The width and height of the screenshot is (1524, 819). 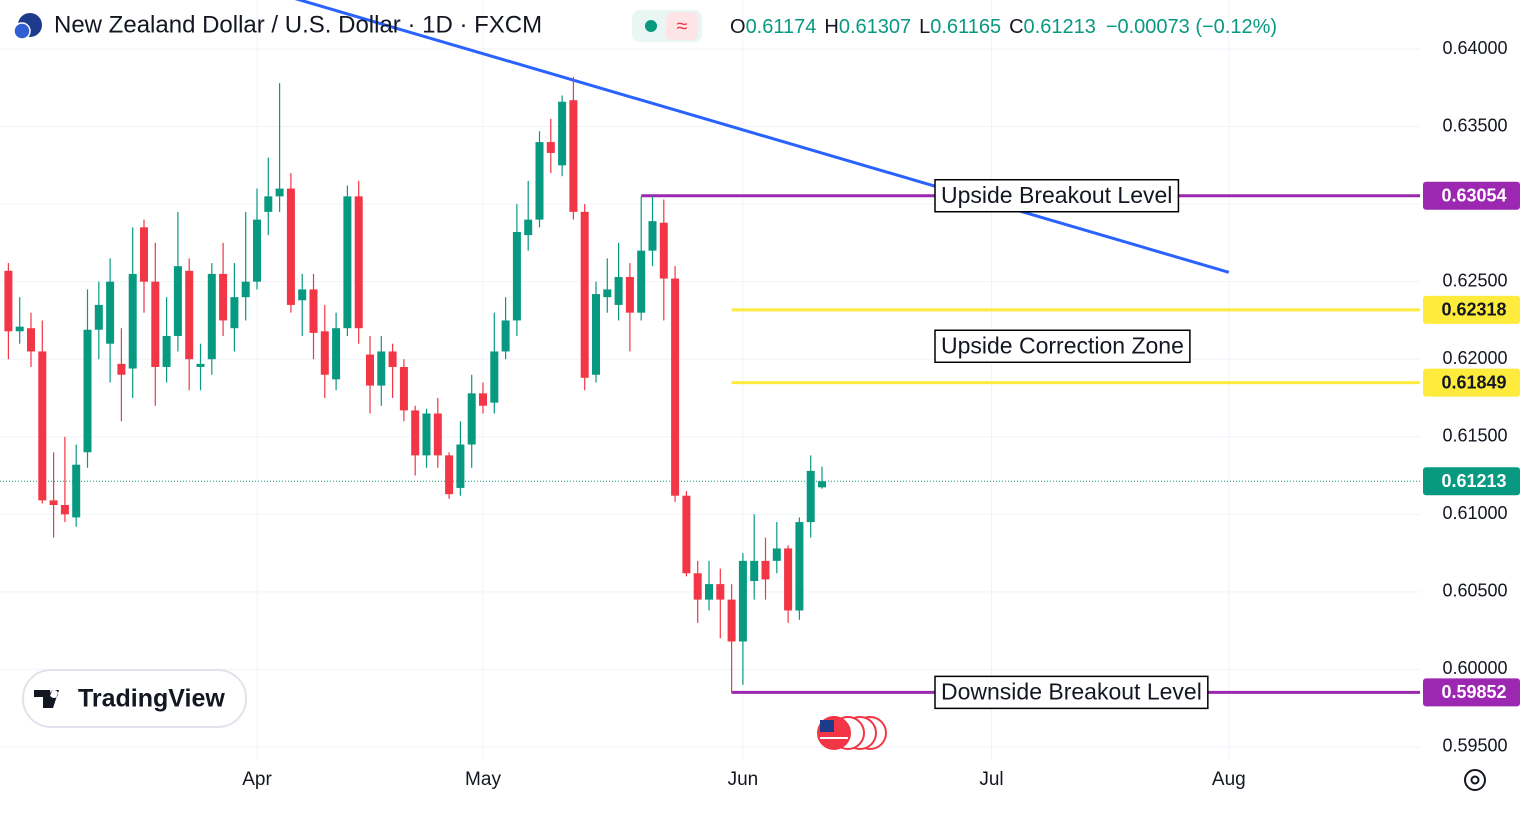 I want to click on market-status, so click(x=651, y=26).